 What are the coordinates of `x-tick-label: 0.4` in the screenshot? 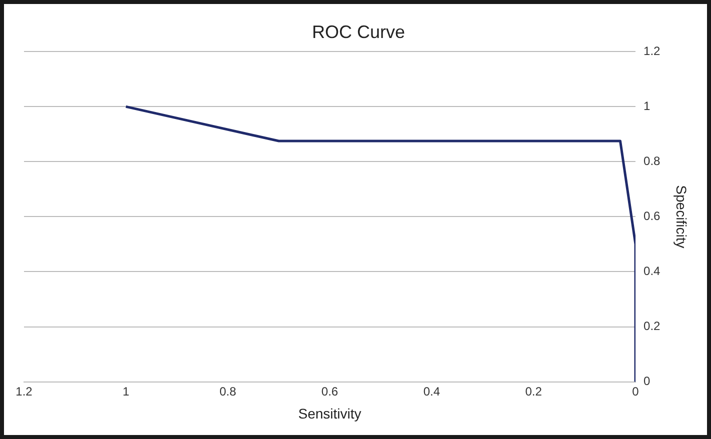 It's located at (431, 391).